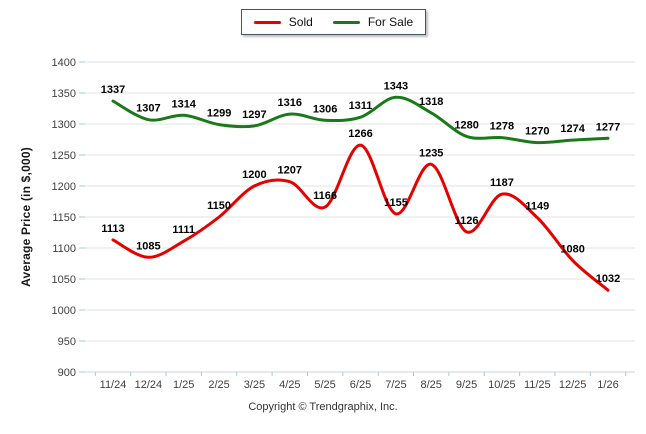 Image resolution: width=646 pixels, height=434 pixels. What do you see at coordinates (64, 280) in the screenshot?
I see `y-tick-label: 1050` at bounding box center [64, 280].